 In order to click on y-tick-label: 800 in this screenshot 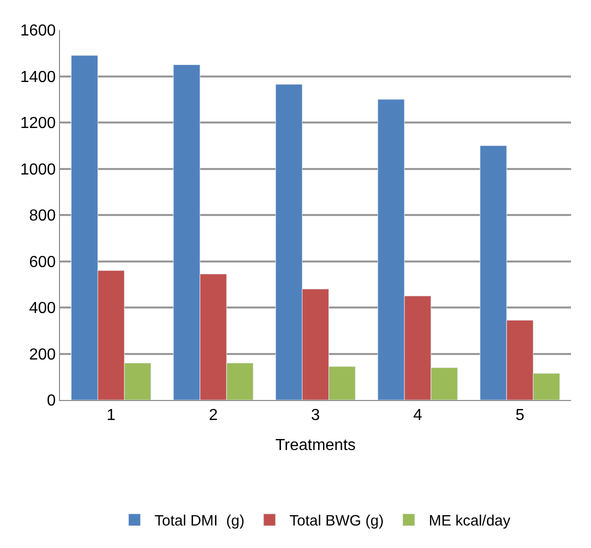, I will do `click(42, 216)`.